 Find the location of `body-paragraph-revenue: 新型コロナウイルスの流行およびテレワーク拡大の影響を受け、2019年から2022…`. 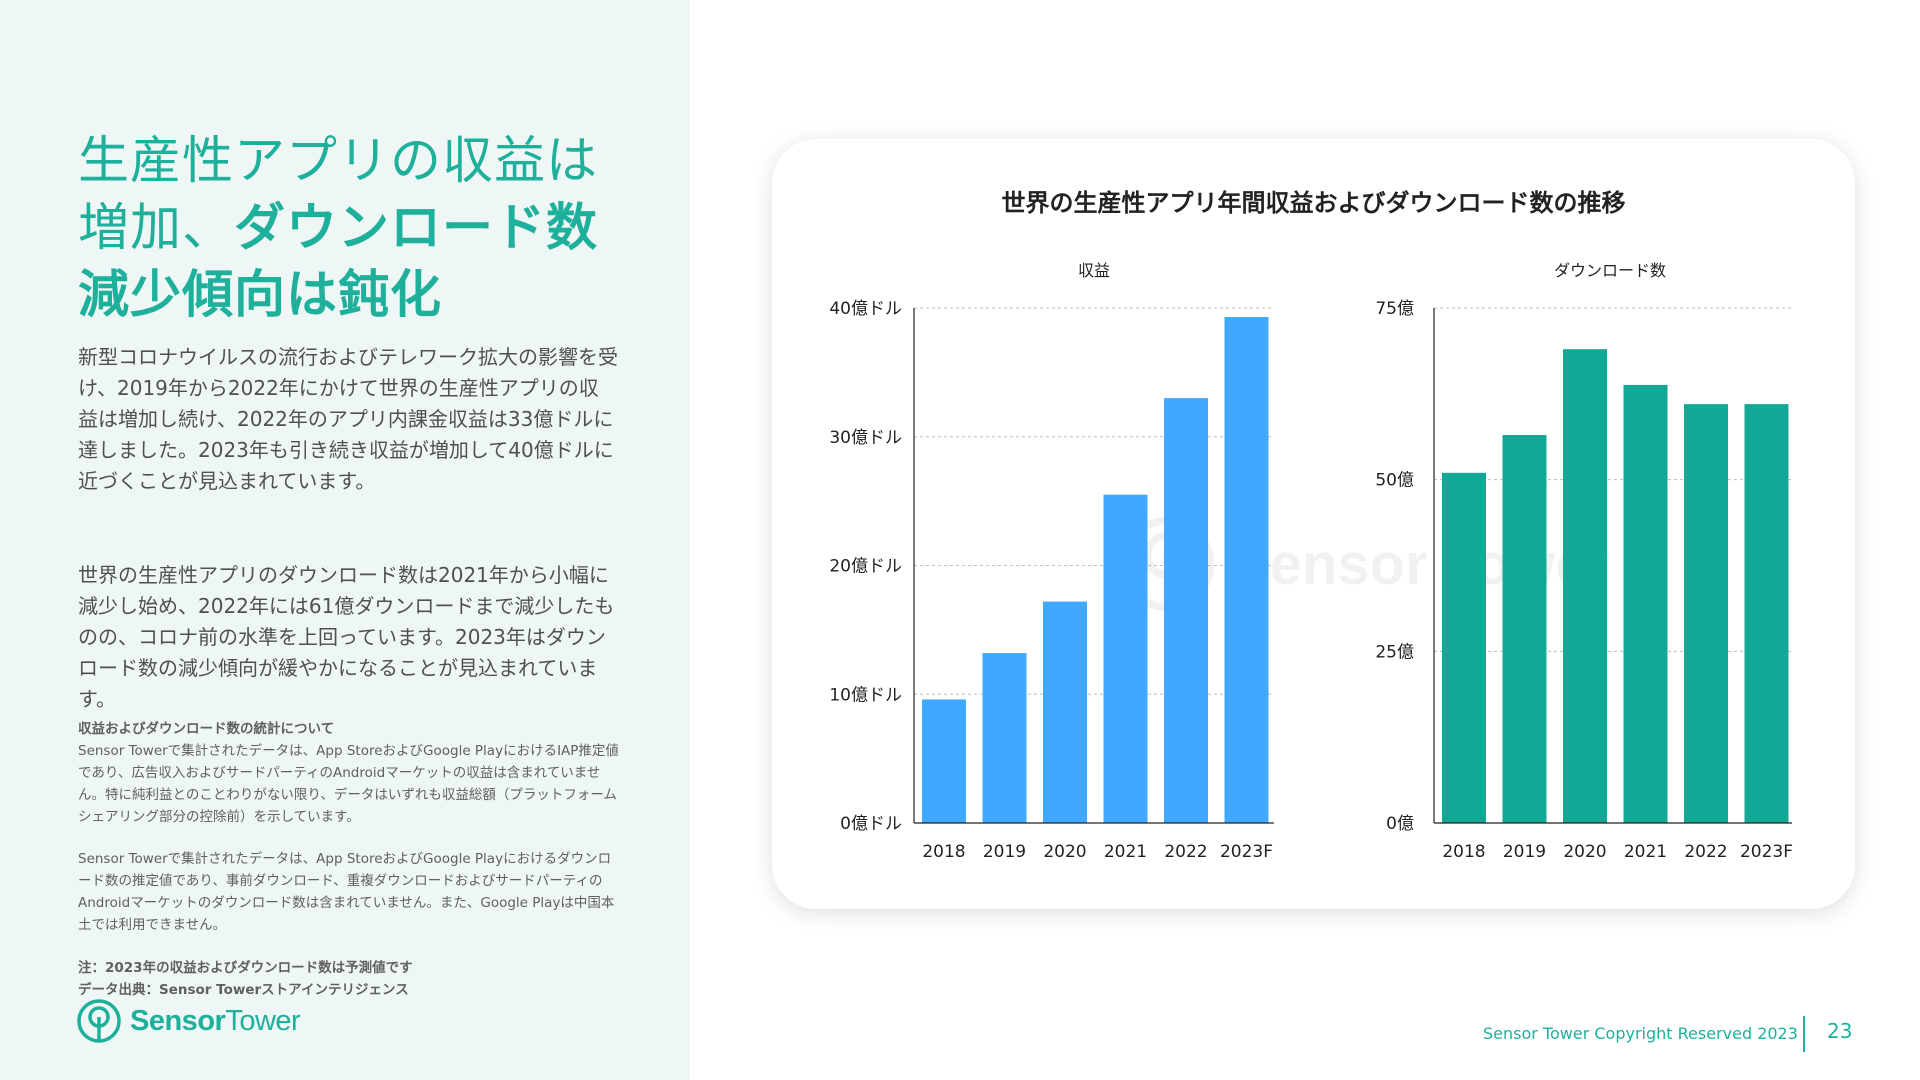

body-paragraph-revenue: 新型コロナウイルスの流行およびテレワーク拡大の影響を受け、2019年から2022… is located at coordinates (348, 419).